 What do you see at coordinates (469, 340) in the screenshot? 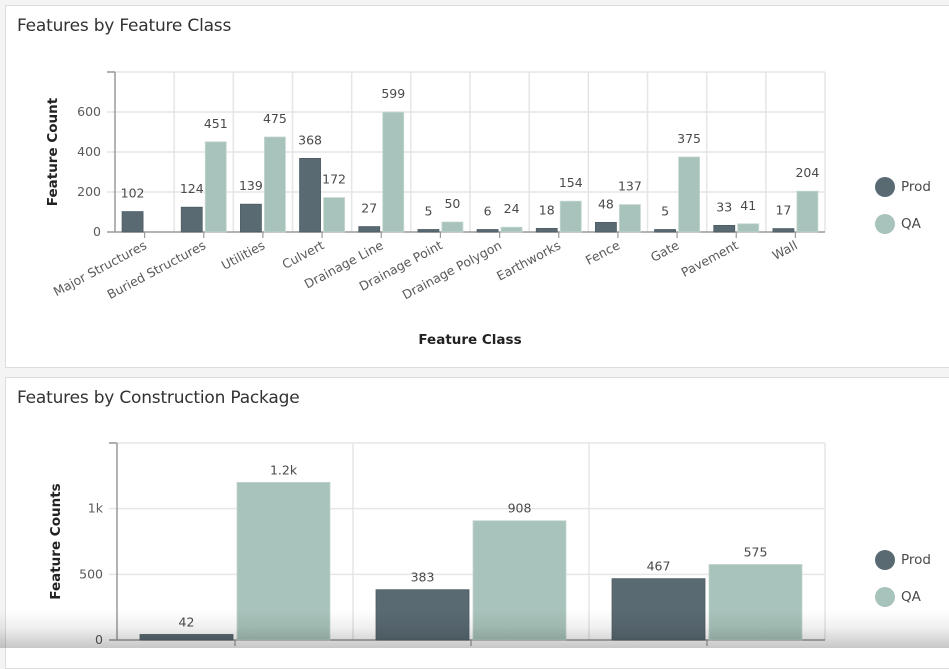
I see `x-axis-title: Feature Class` at bounding box center [469, 340].